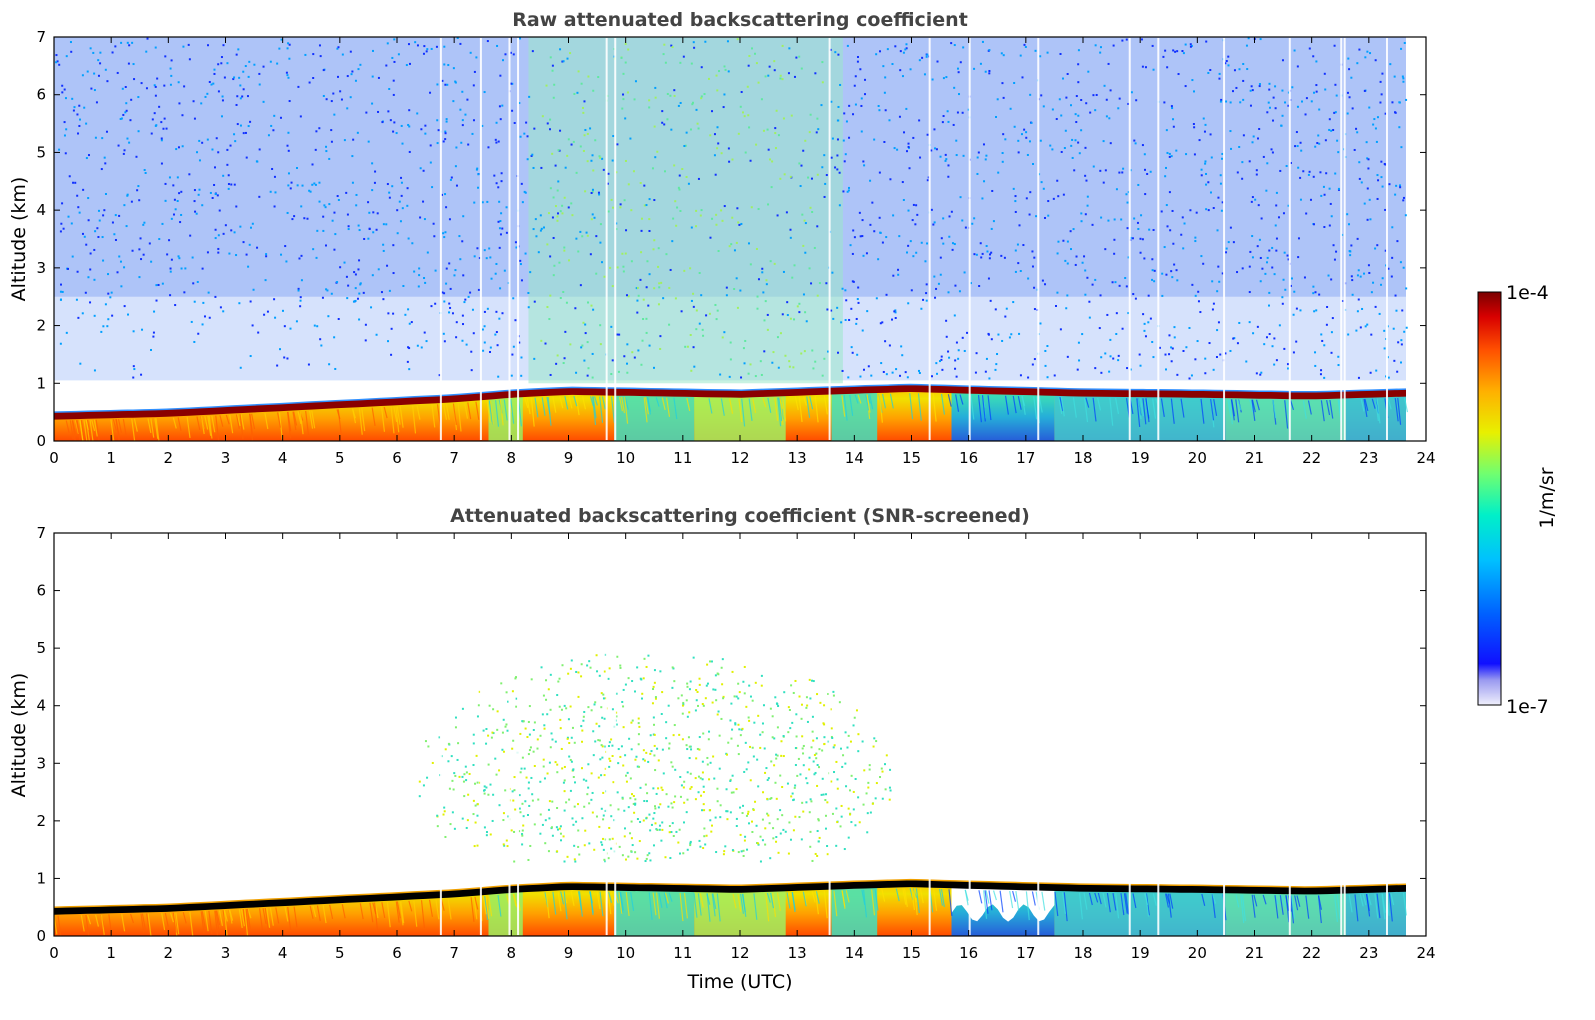  I want to click on data-gap, so click(518, 239).